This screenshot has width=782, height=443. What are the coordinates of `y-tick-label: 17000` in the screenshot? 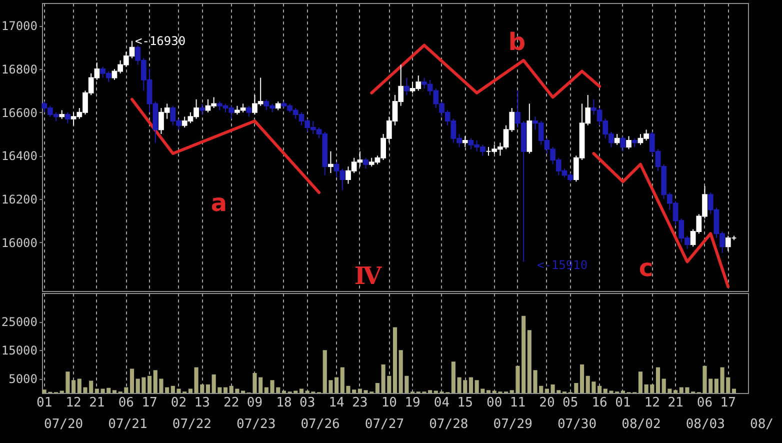 It's located at (19, 26).